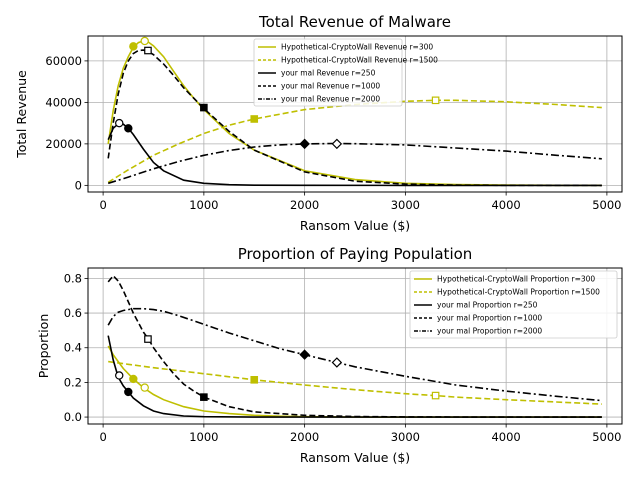  I want to click on y-tick-label: 0.6, so click(73, 313).